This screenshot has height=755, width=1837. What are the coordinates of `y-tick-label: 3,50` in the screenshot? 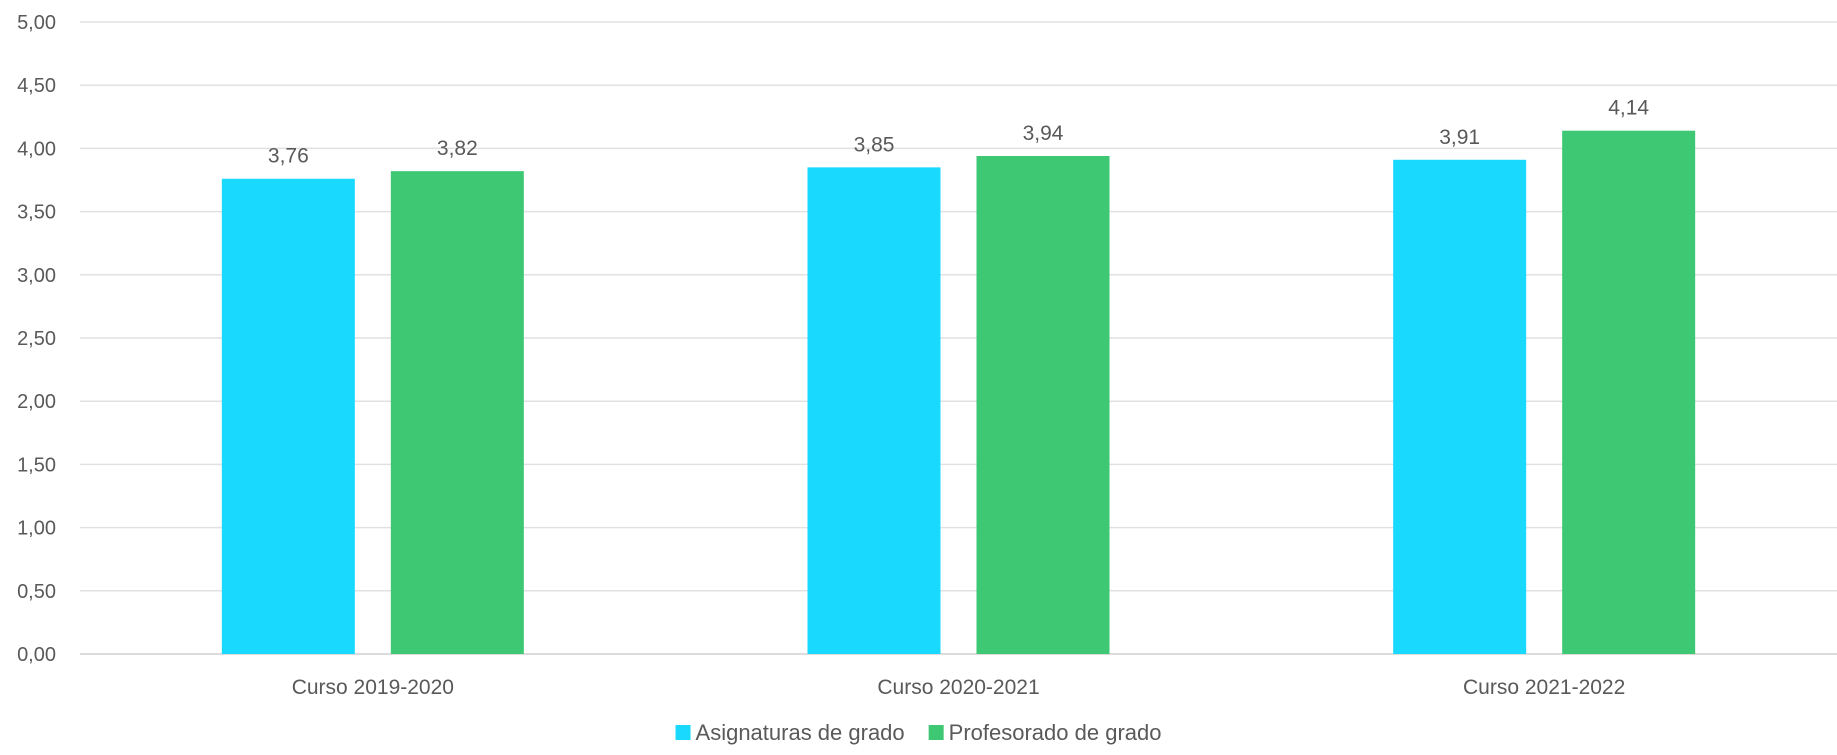 It's located at (36, 213).